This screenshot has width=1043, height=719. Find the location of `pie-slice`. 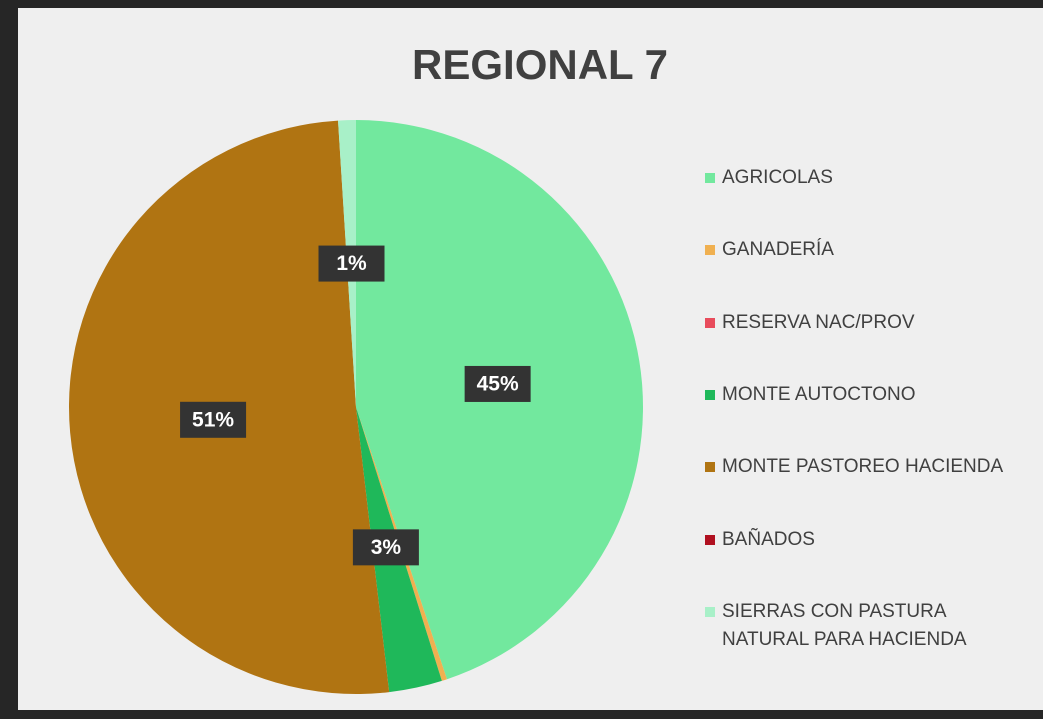

pie-slice is located at coordinates (347, 263).